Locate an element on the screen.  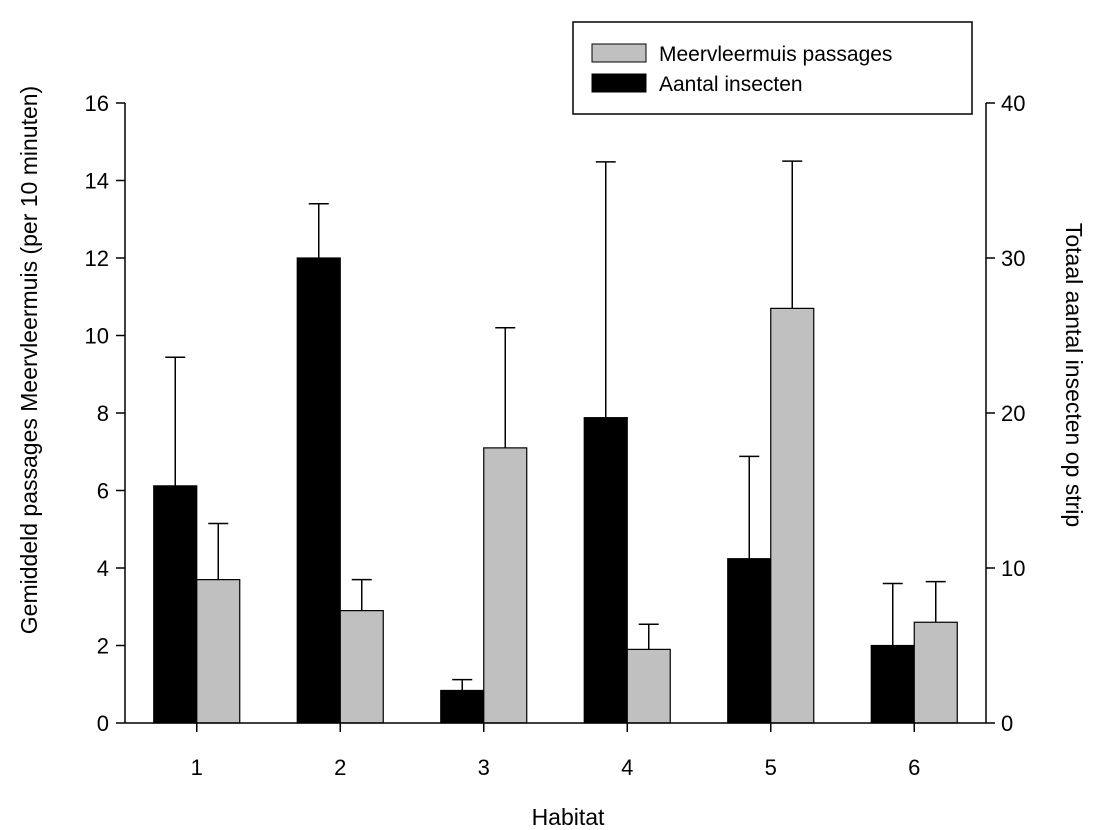
y-tick-label-left: 8 is located at coordinates (103, 413).